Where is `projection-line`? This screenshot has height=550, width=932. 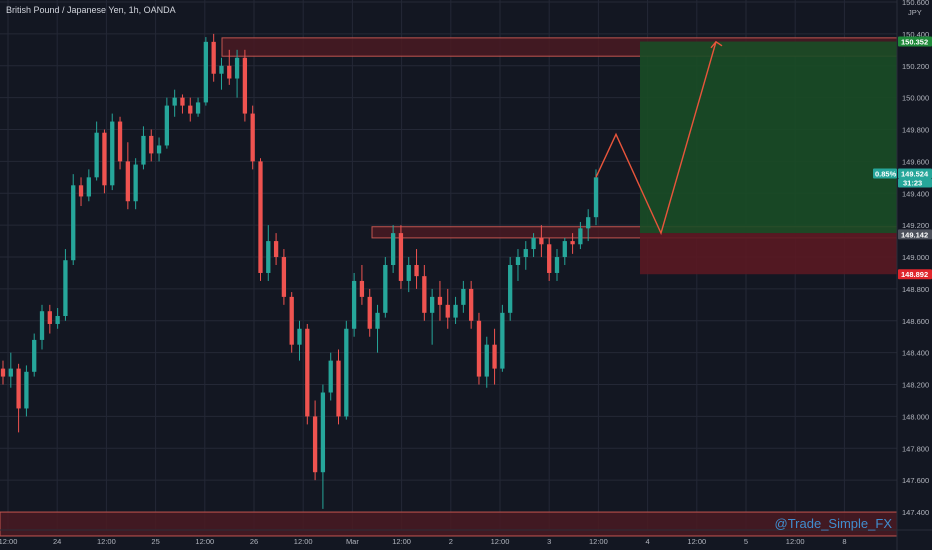
projection-line is located at coordinates (656, 138).